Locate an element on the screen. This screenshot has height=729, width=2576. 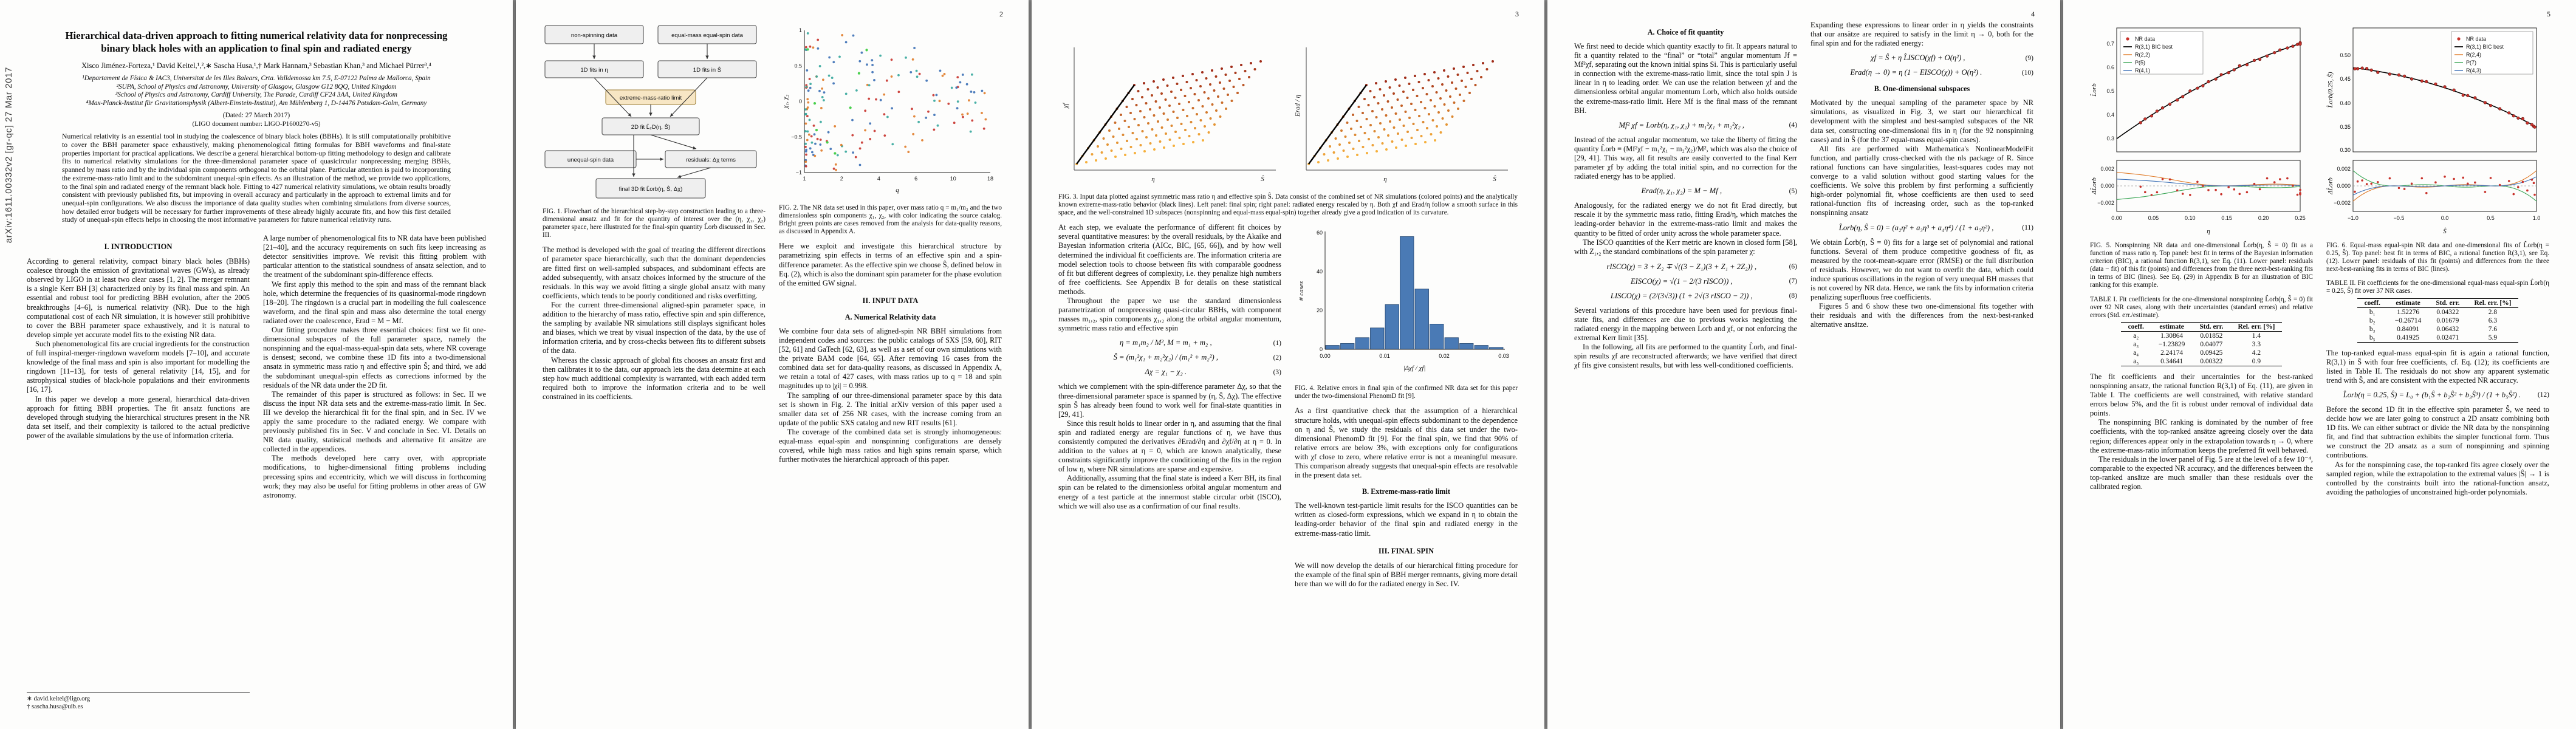
histogram-bar is located at coordinates (1332, 348).